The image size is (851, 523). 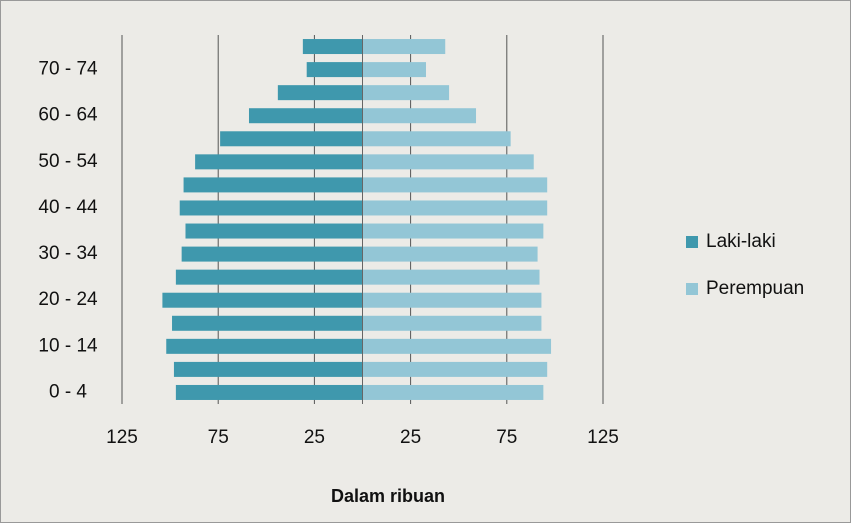 What do you see at coordinates (741, 241) in the screenshot?
I see `legend-label: Laki-laki` at bounding box center [741, 241].